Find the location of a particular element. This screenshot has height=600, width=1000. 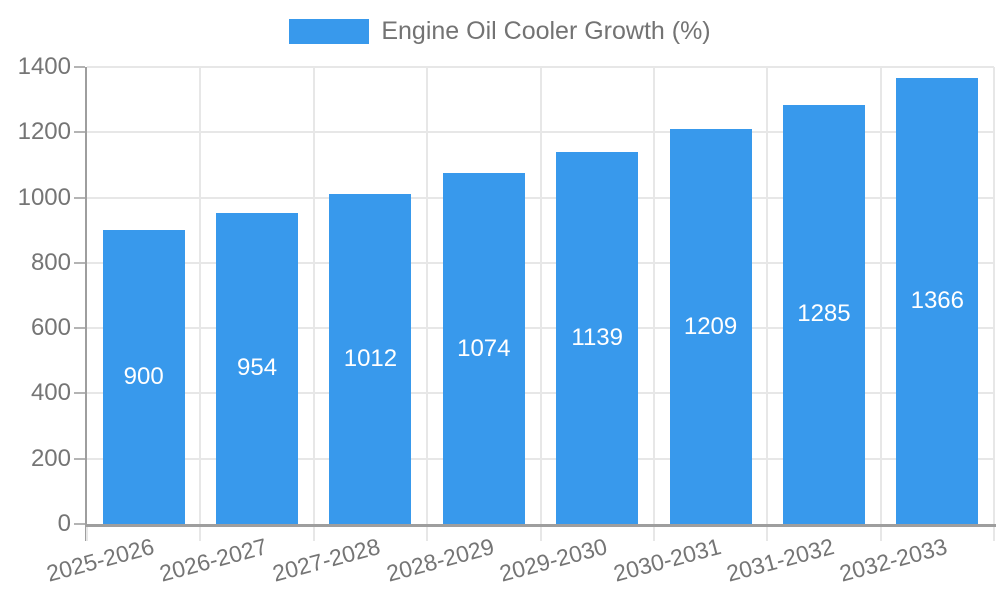

y-axis-line is located at coordinates (86, 304).